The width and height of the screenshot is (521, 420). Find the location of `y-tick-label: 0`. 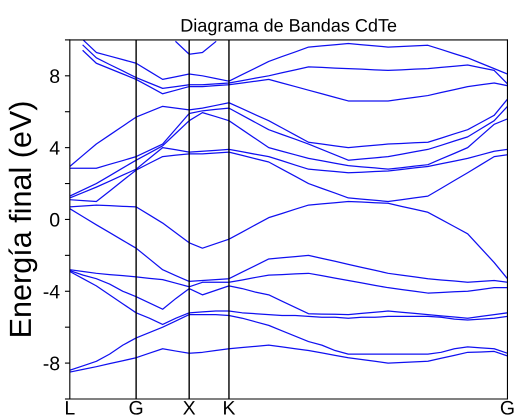

y-tick-label: 0 is located at coordinates (55, 219).